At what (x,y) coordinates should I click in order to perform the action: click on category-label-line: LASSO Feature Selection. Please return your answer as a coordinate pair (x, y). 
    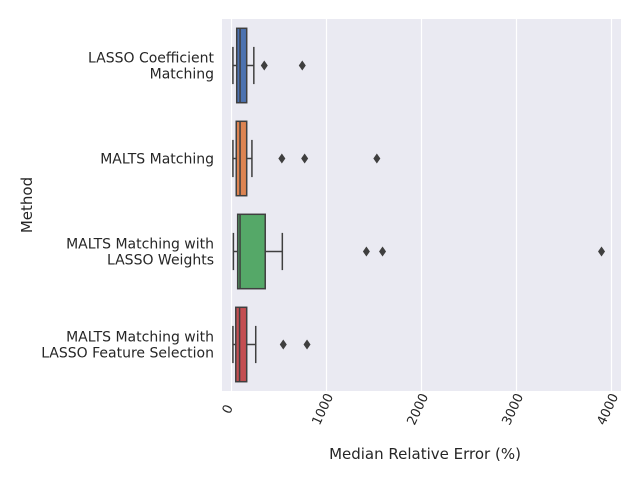
    Looking at the image, I should click on (127, 354).